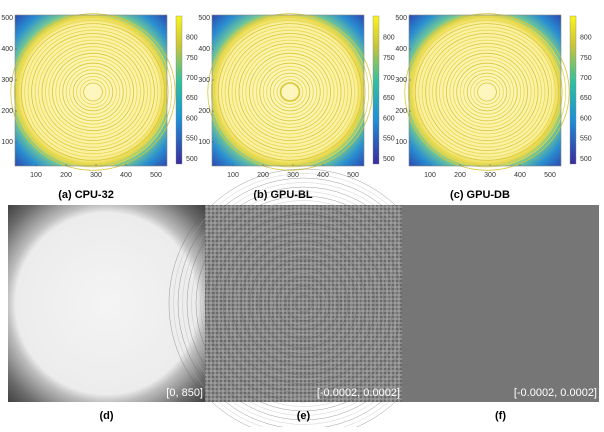 This screenshot has width=604, height=432. Describe the element at coordinates (323, 175) in the screenshot. I see `x-tick-label: 400` at that location.